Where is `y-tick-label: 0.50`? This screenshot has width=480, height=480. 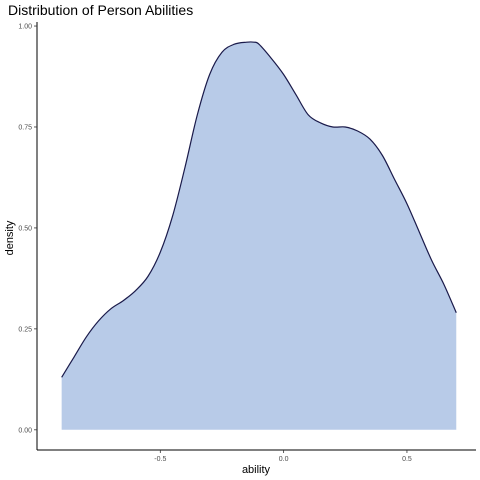 y-tick-label: 0.50 is located at coordinates (25, 228).